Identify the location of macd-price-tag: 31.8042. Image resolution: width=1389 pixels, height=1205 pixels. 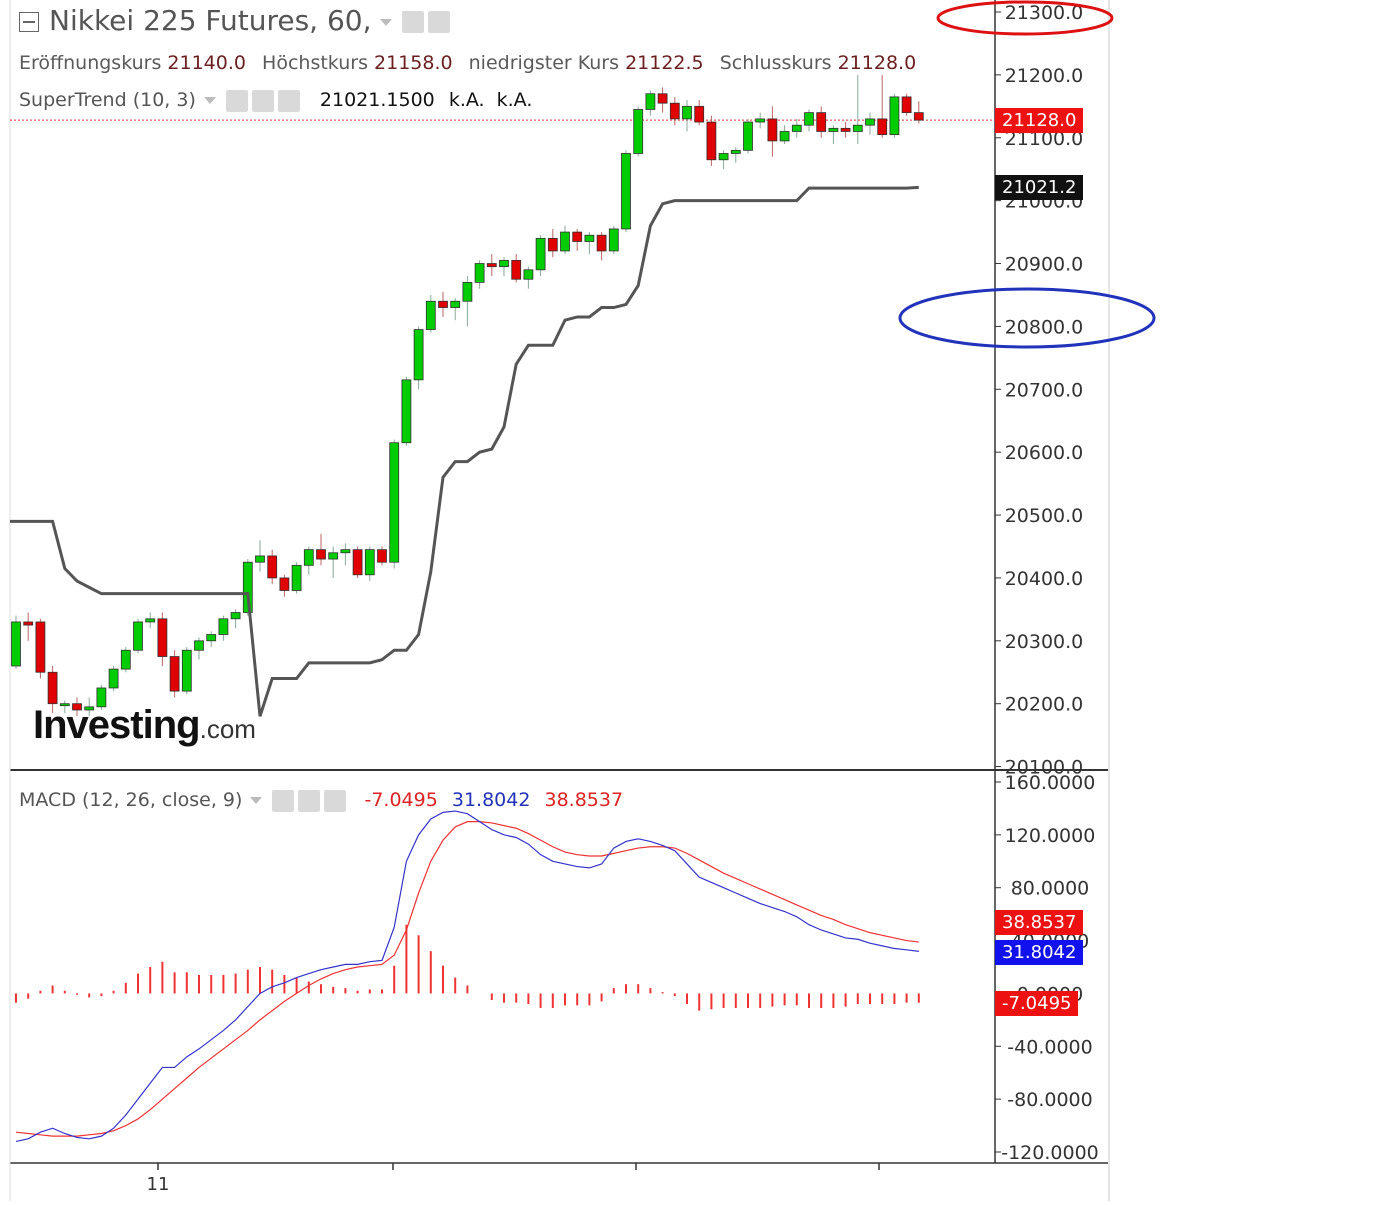
(1039, 952).